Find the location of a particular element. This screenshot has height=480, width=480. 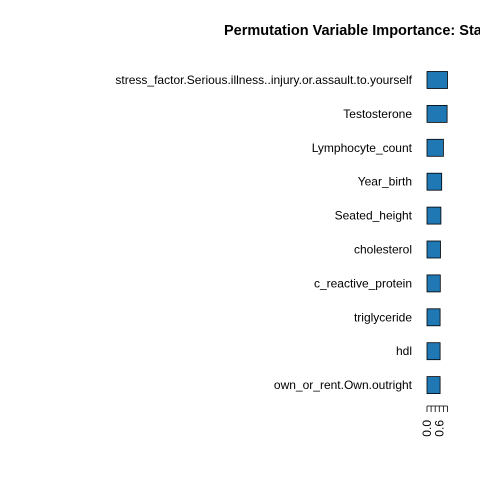

bars-group is located at coordinates (437, 233).